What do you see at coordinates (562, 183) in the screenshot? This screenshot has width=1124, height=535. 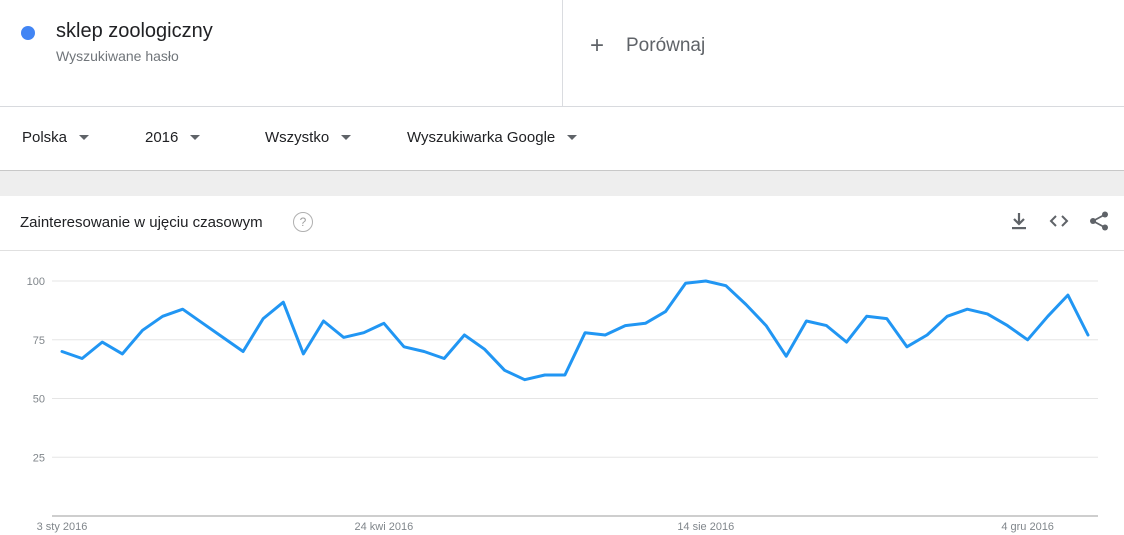 I see `section-gap` at bounding box center [562, 183].